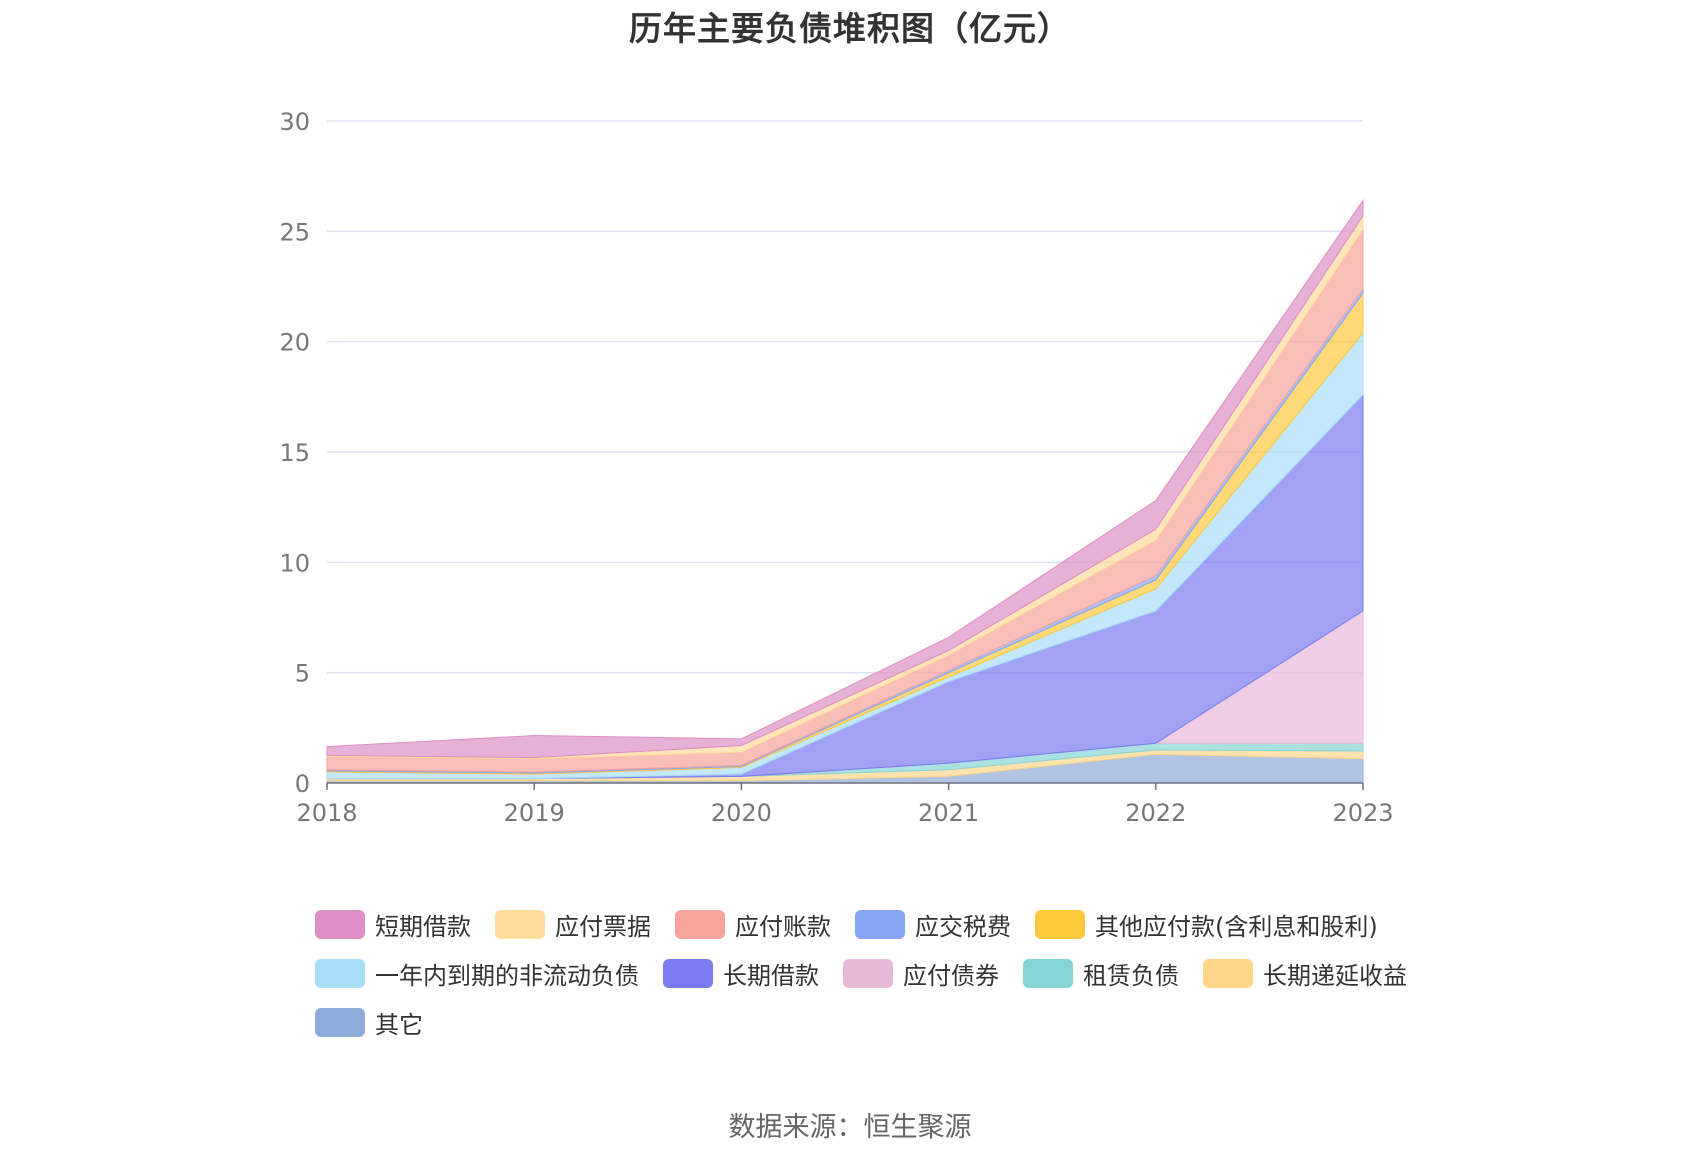 The width and height of the screenshot is (1700, 1150). What do you see at coordinates (741, 813) in the screenshot?
I see `x-tick-label: 2020` at bounding box center [741, 813].